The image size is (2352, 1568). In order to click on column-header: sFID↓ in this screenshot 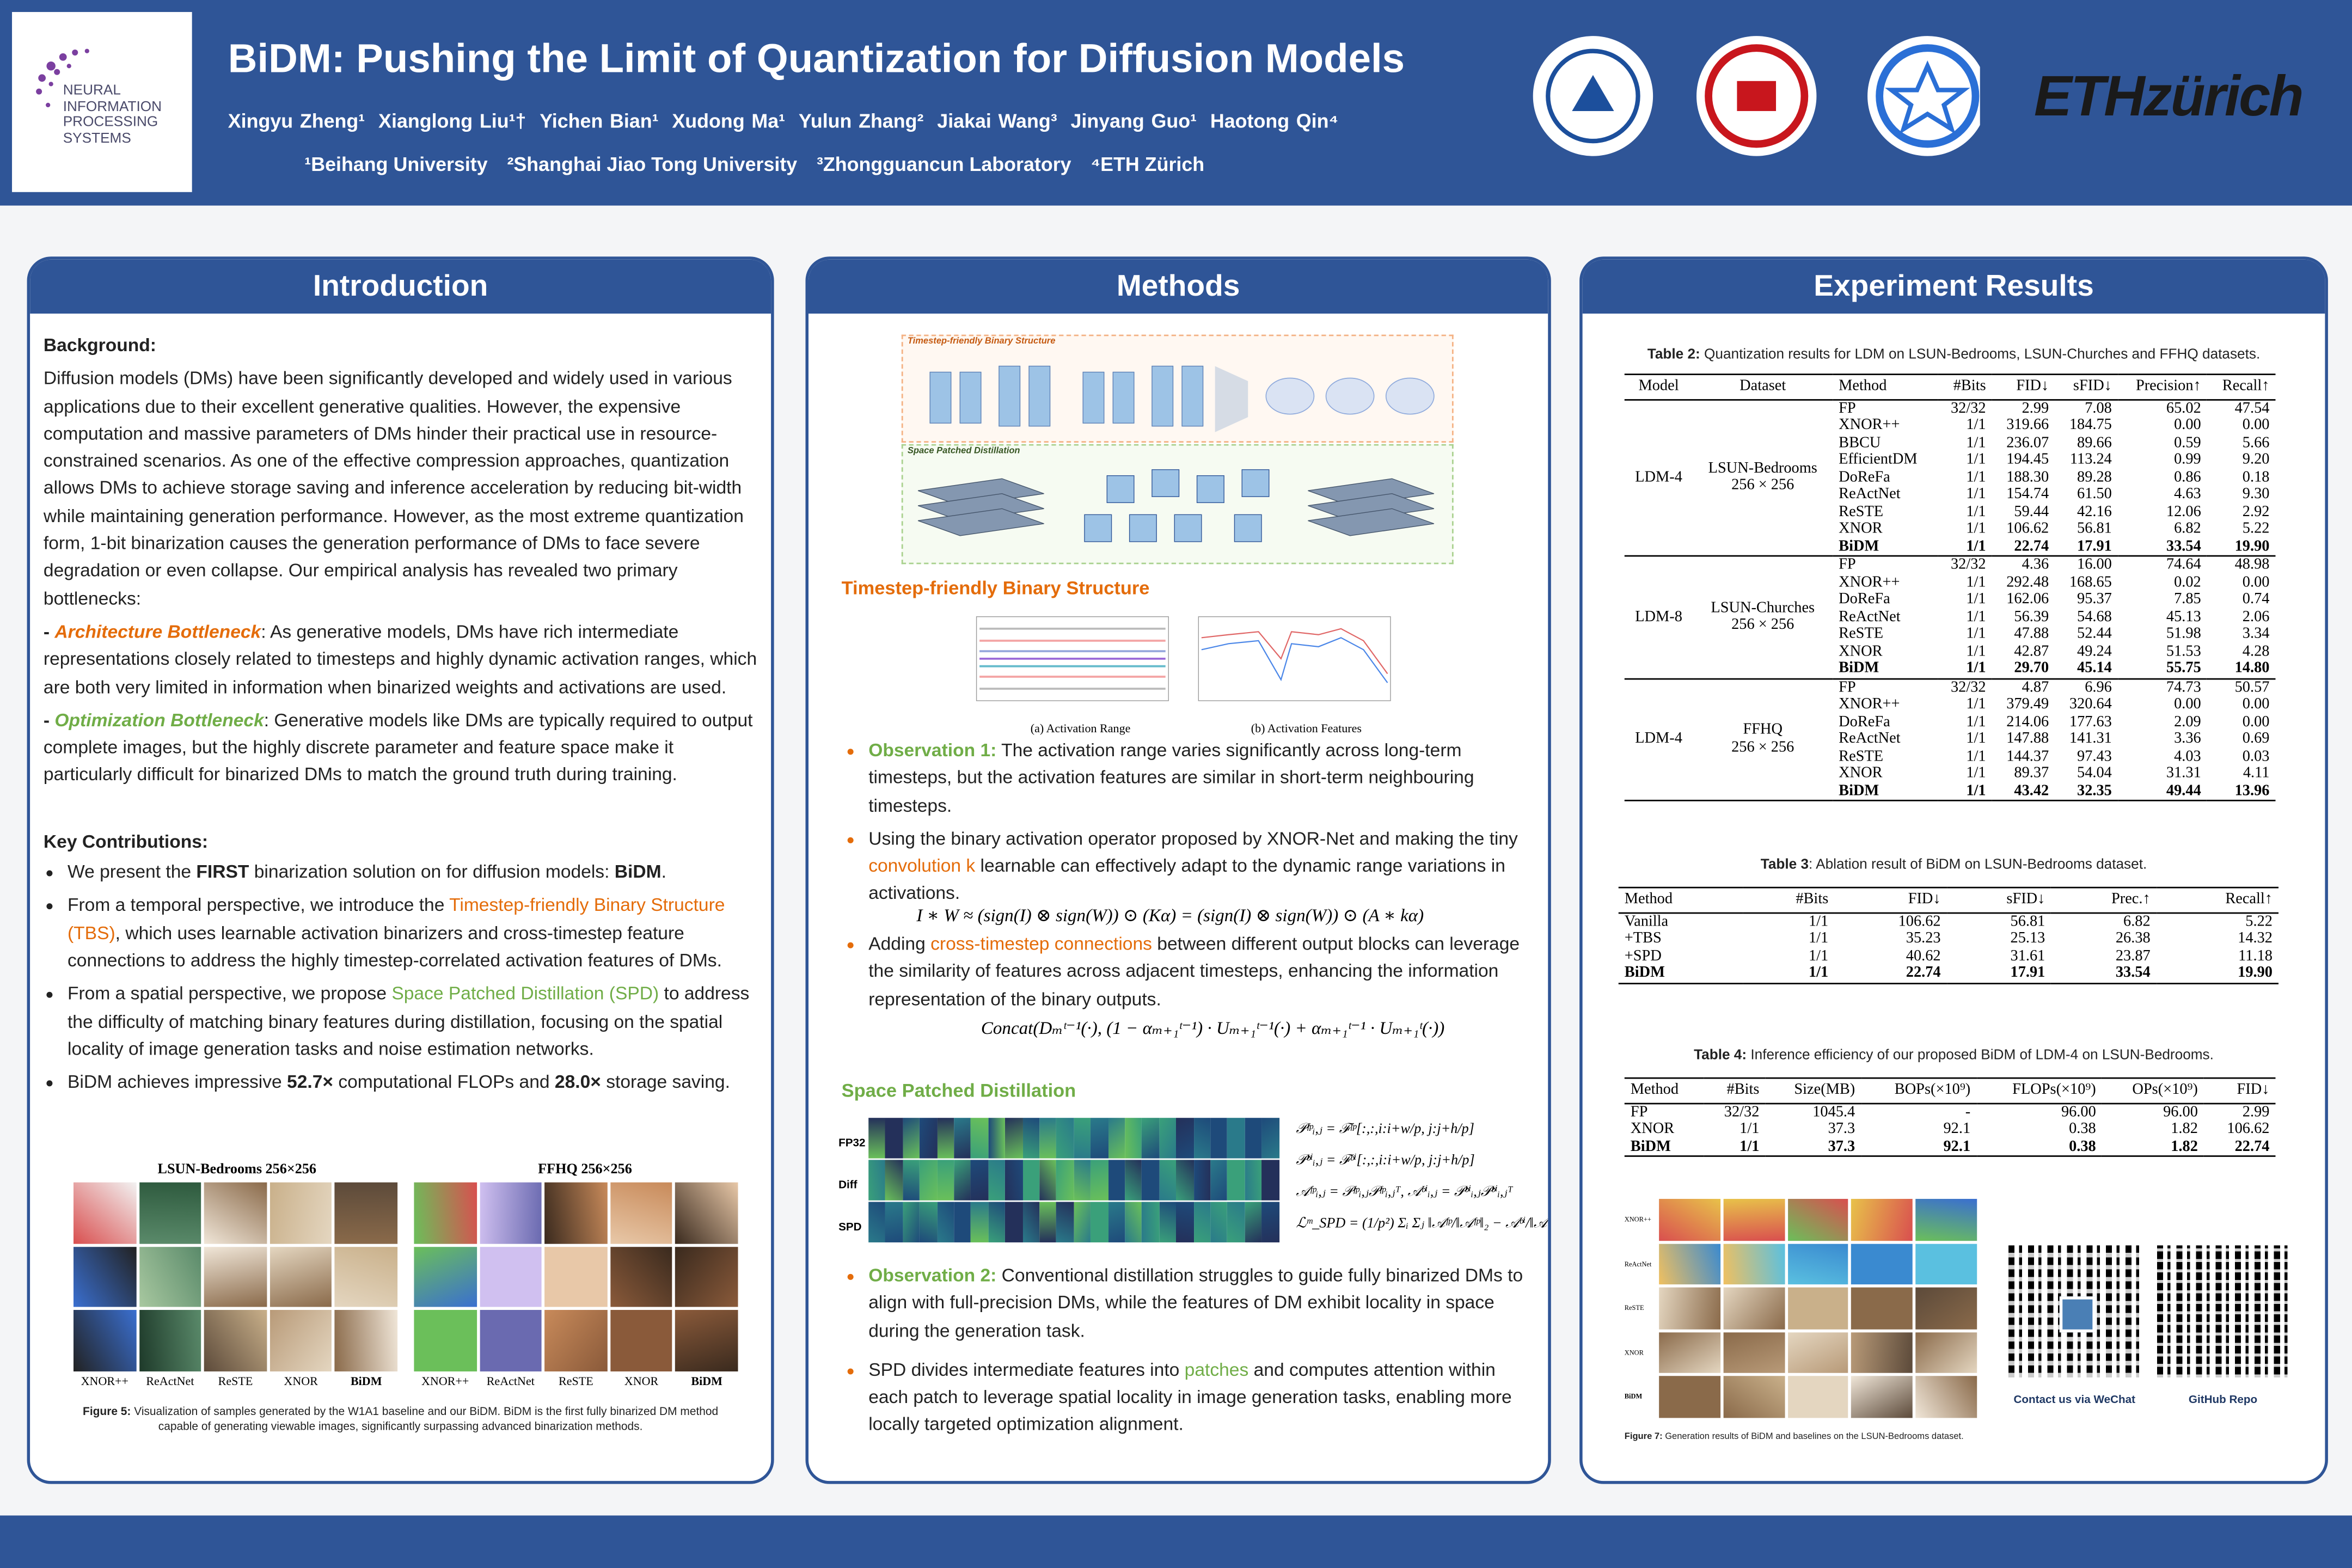, I will do `click(2086, 386)`.